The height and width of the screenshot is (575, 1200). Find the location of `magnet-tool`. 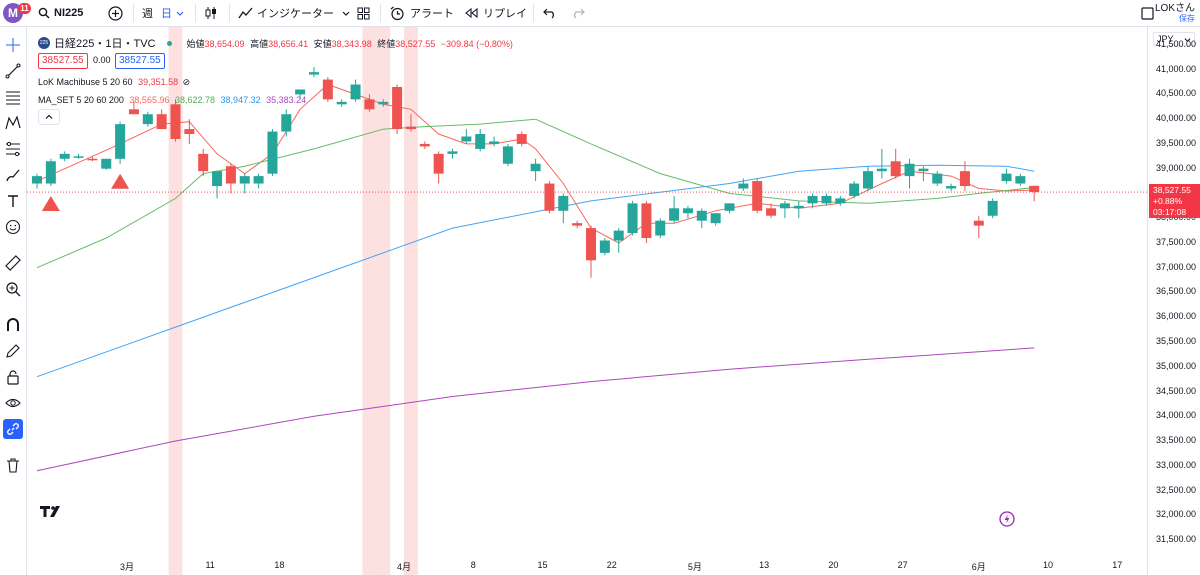

magnet-tool is located at coordinates (13, 325).